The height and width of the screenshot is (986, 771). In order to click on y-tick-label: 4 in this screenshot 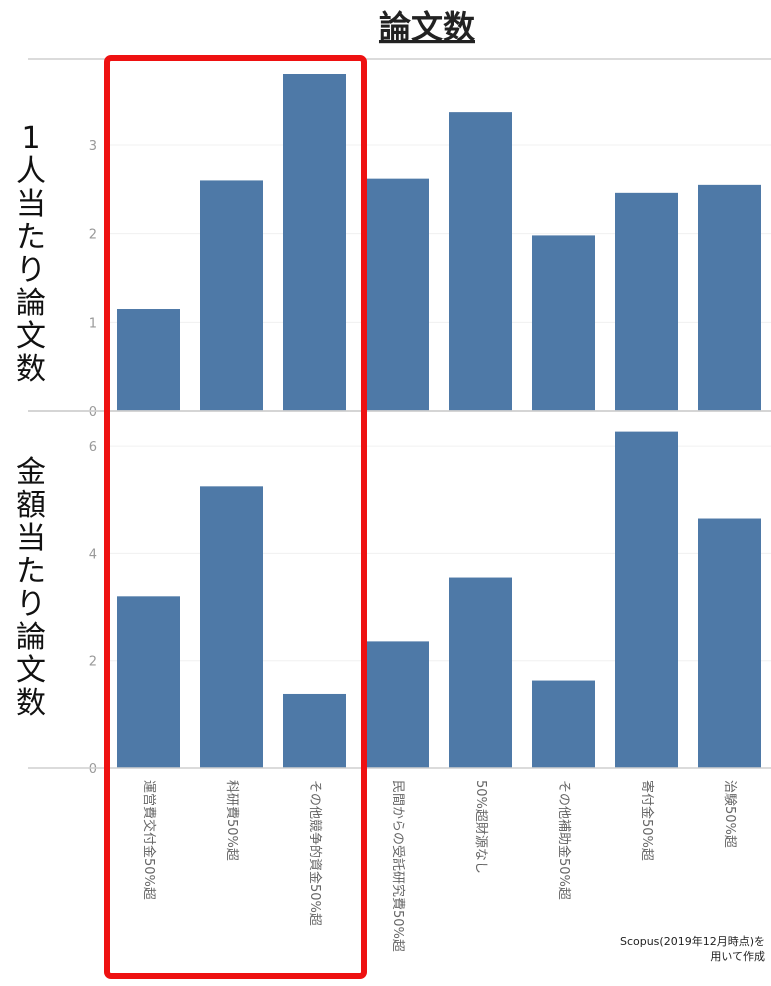, I will do `click(93, 554)`.